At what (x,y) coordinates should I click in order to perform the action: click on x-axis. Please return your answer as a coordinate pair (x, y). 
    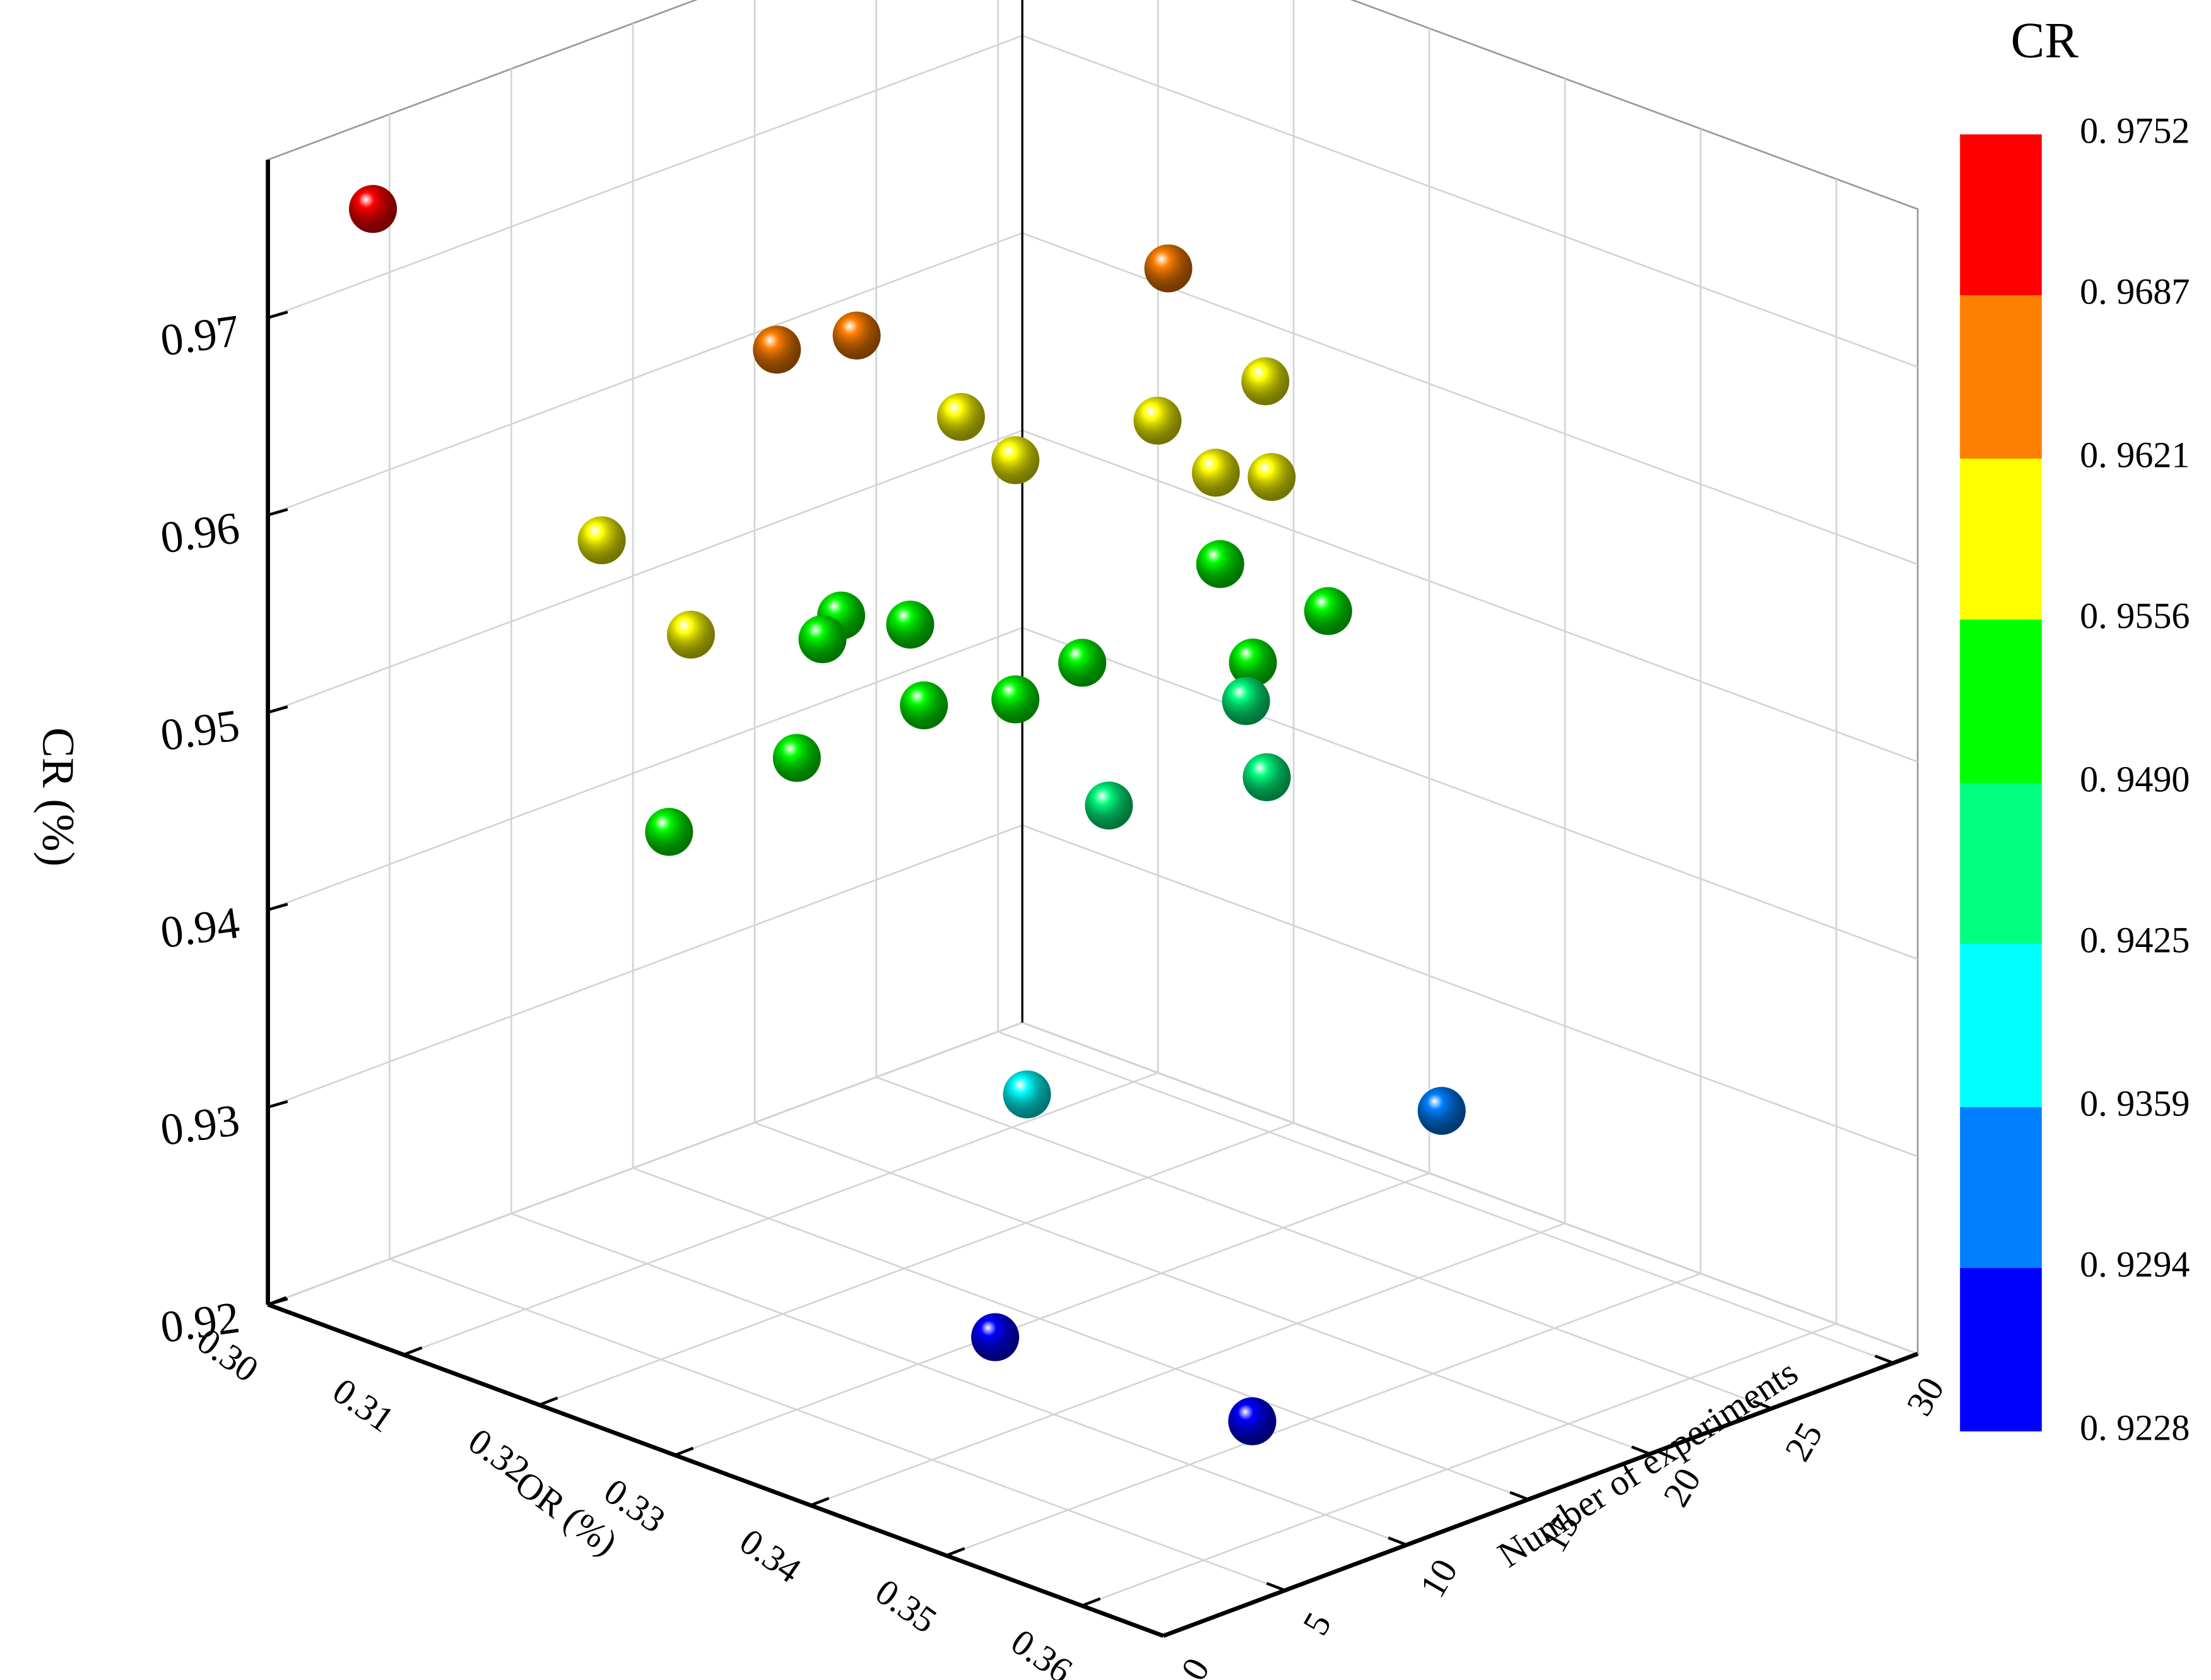
    Looking at the image, I should click on (715, 1470).